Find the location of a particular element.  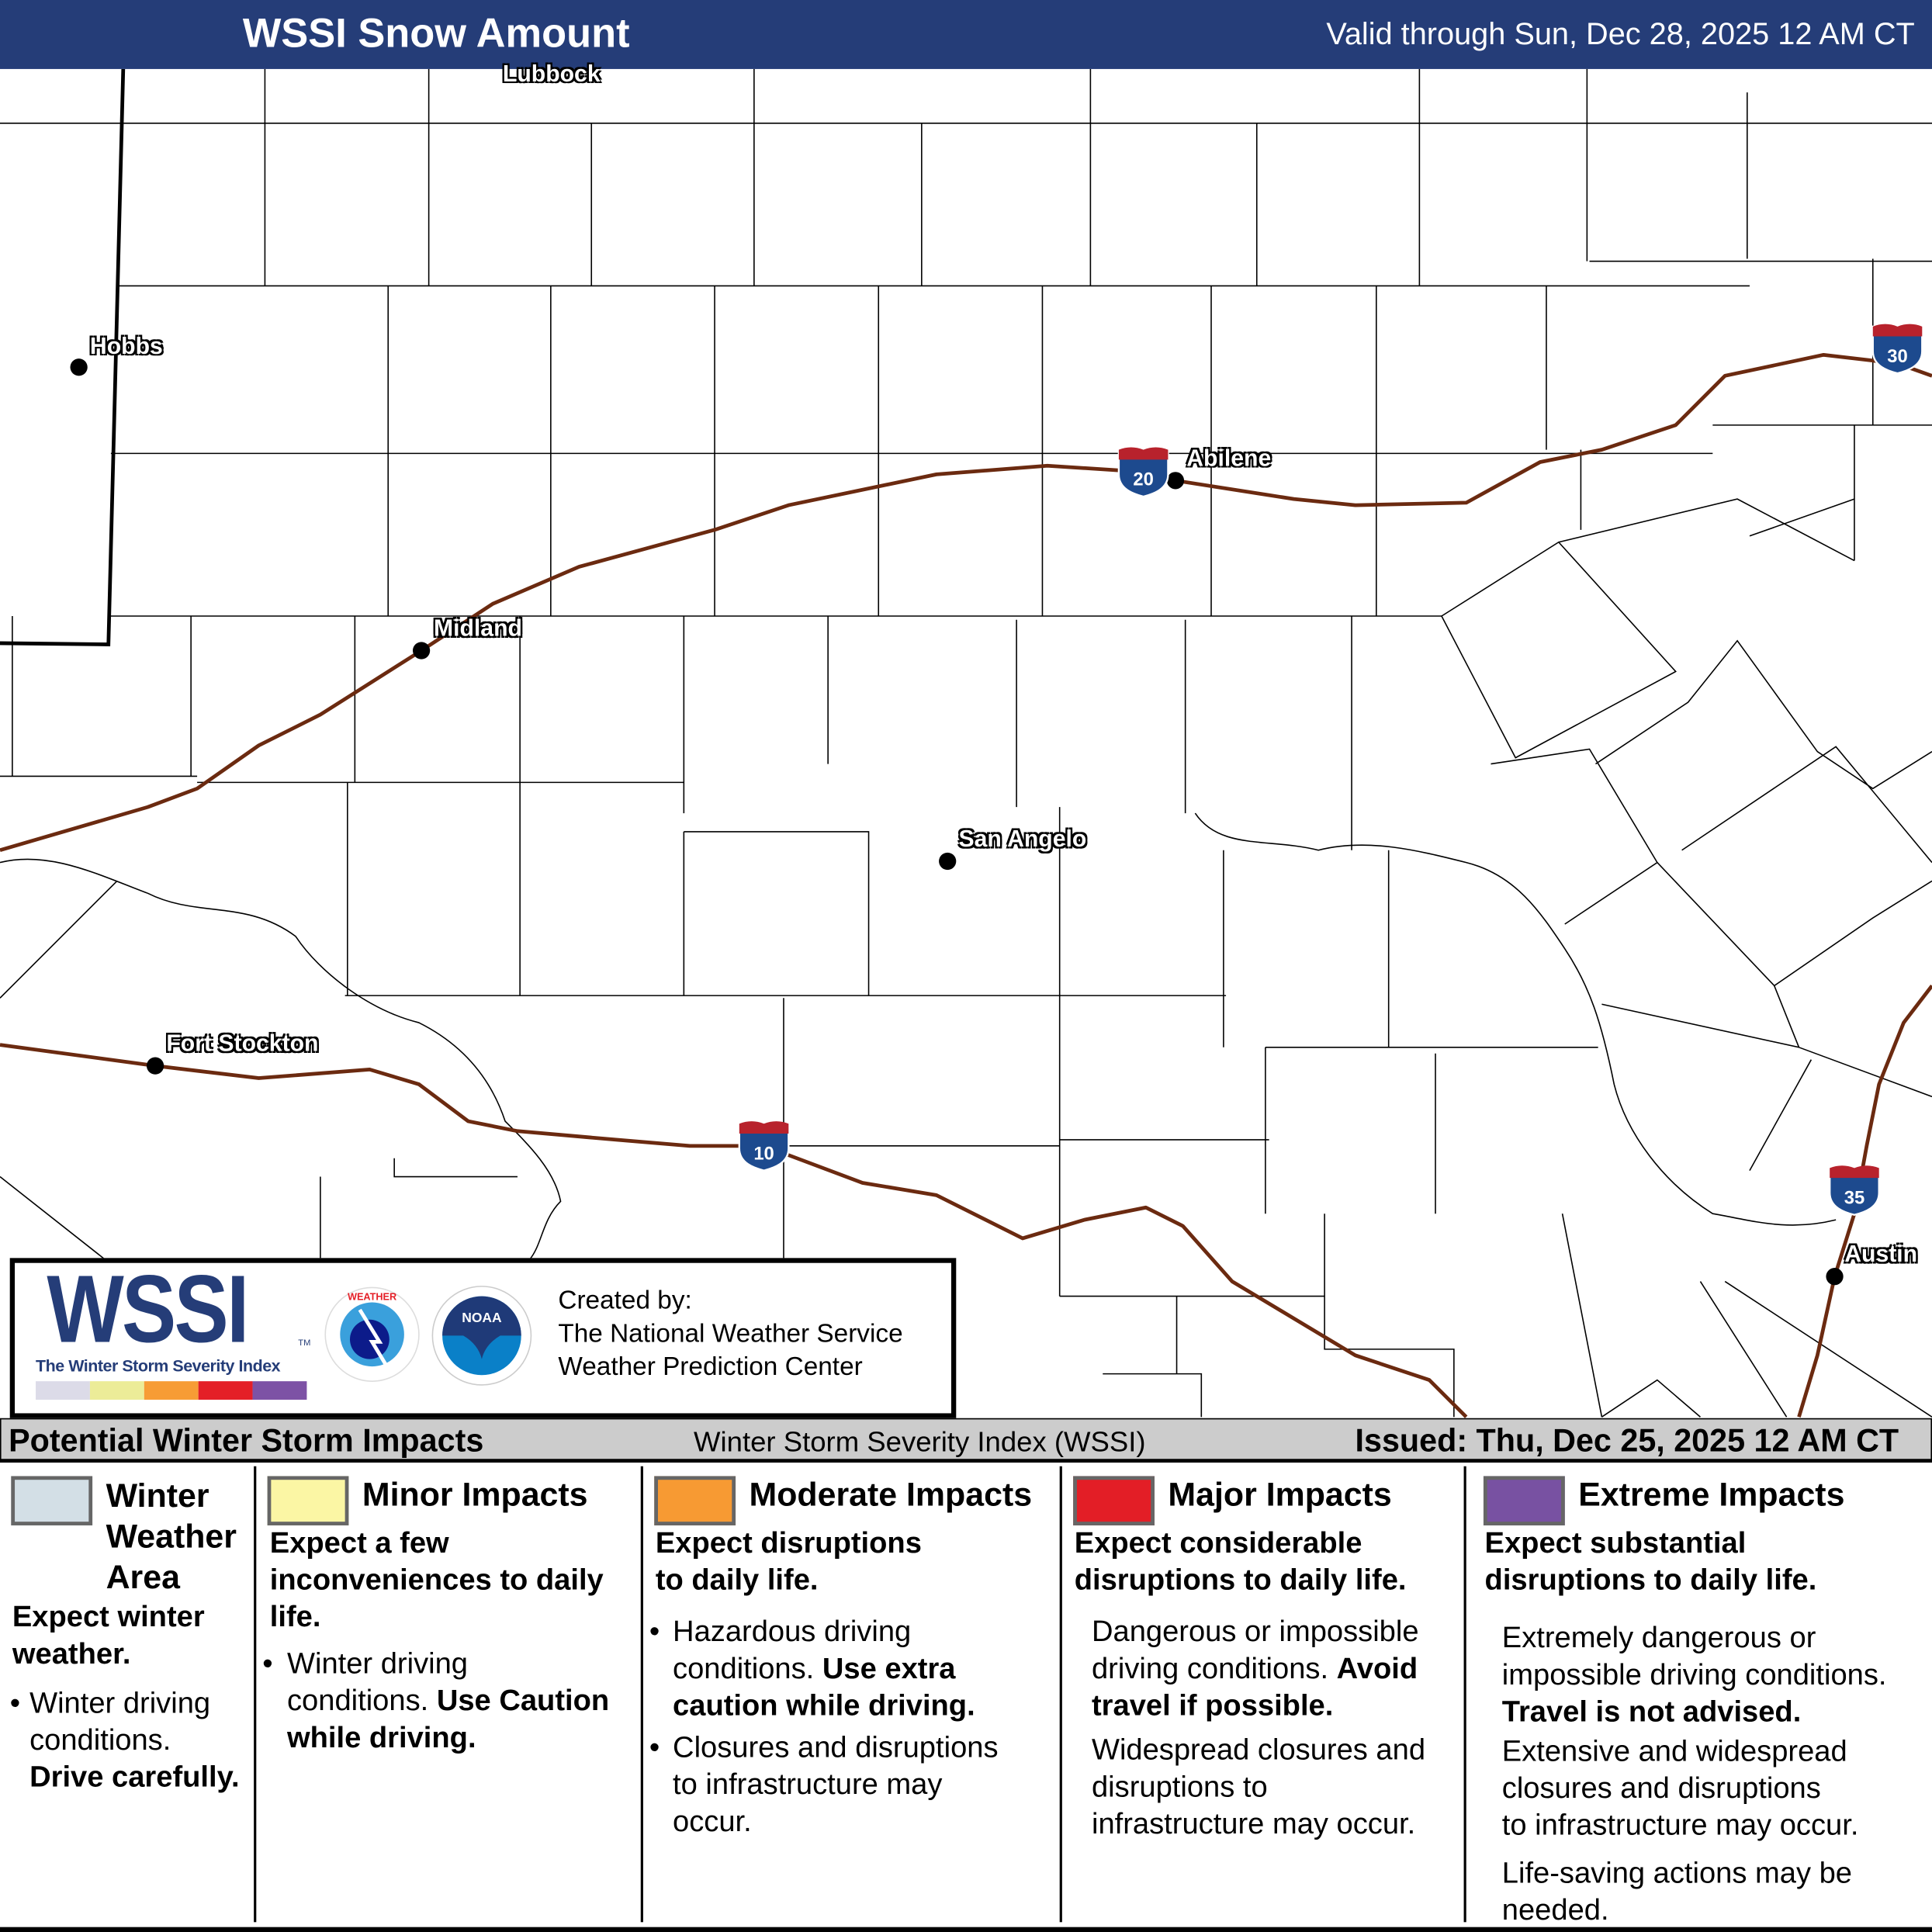

map-title: WSSI Snow Amount is located at coordinates (436, 32).